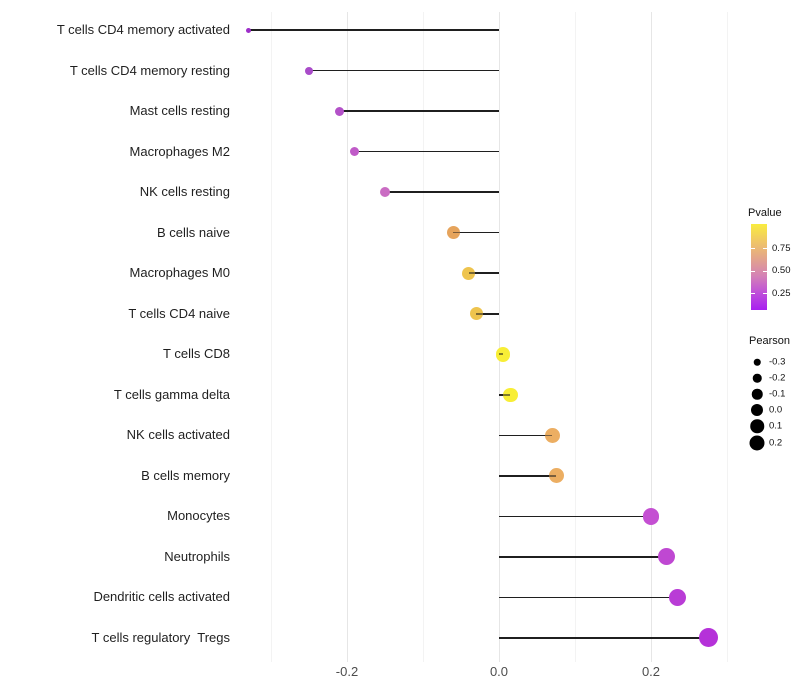 The height and width of the screenshot is (700, 800). I want to click on category-label: Dendritic cells activated, so click(161, 597).